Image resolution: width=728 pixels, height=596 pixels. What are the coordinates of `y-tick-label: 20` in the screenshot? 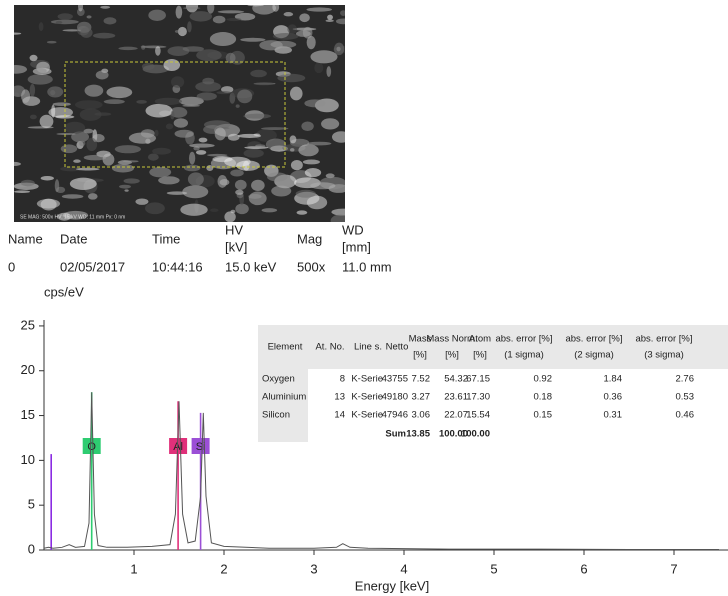 It's located at (28, 369).